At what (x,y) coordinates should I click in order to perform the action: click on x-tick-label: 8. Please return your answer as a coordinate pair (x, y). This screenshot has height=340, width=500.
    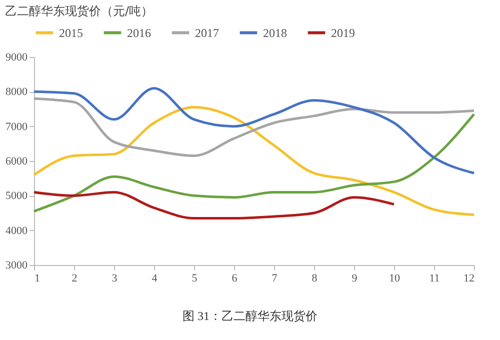
    Looking at the image, I should click on (315, 278).